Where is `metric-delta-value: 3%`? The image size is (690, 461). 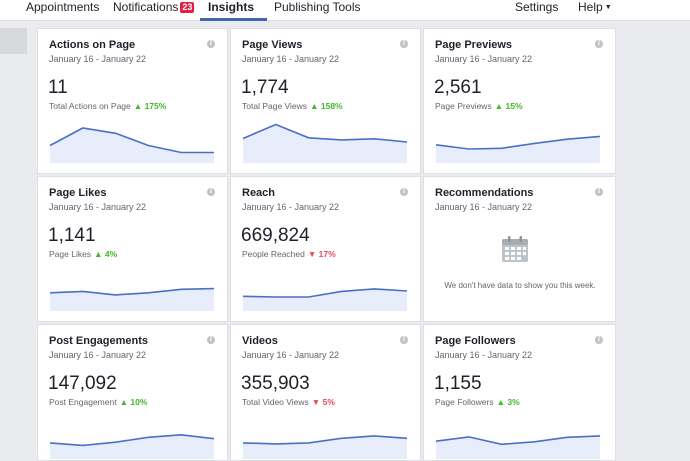
metric-delta-value: 3% is located at coordinates (513, 402).